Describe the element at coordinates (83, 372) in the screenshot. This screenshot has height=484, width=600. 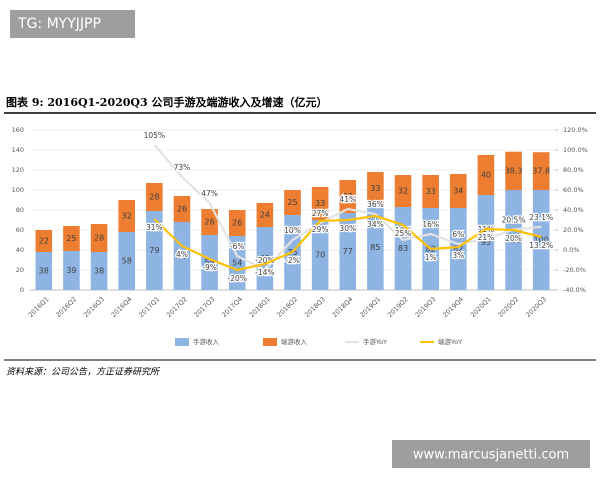
I see `source: 资料来源：公司公告，方正证券研究所` at that location.